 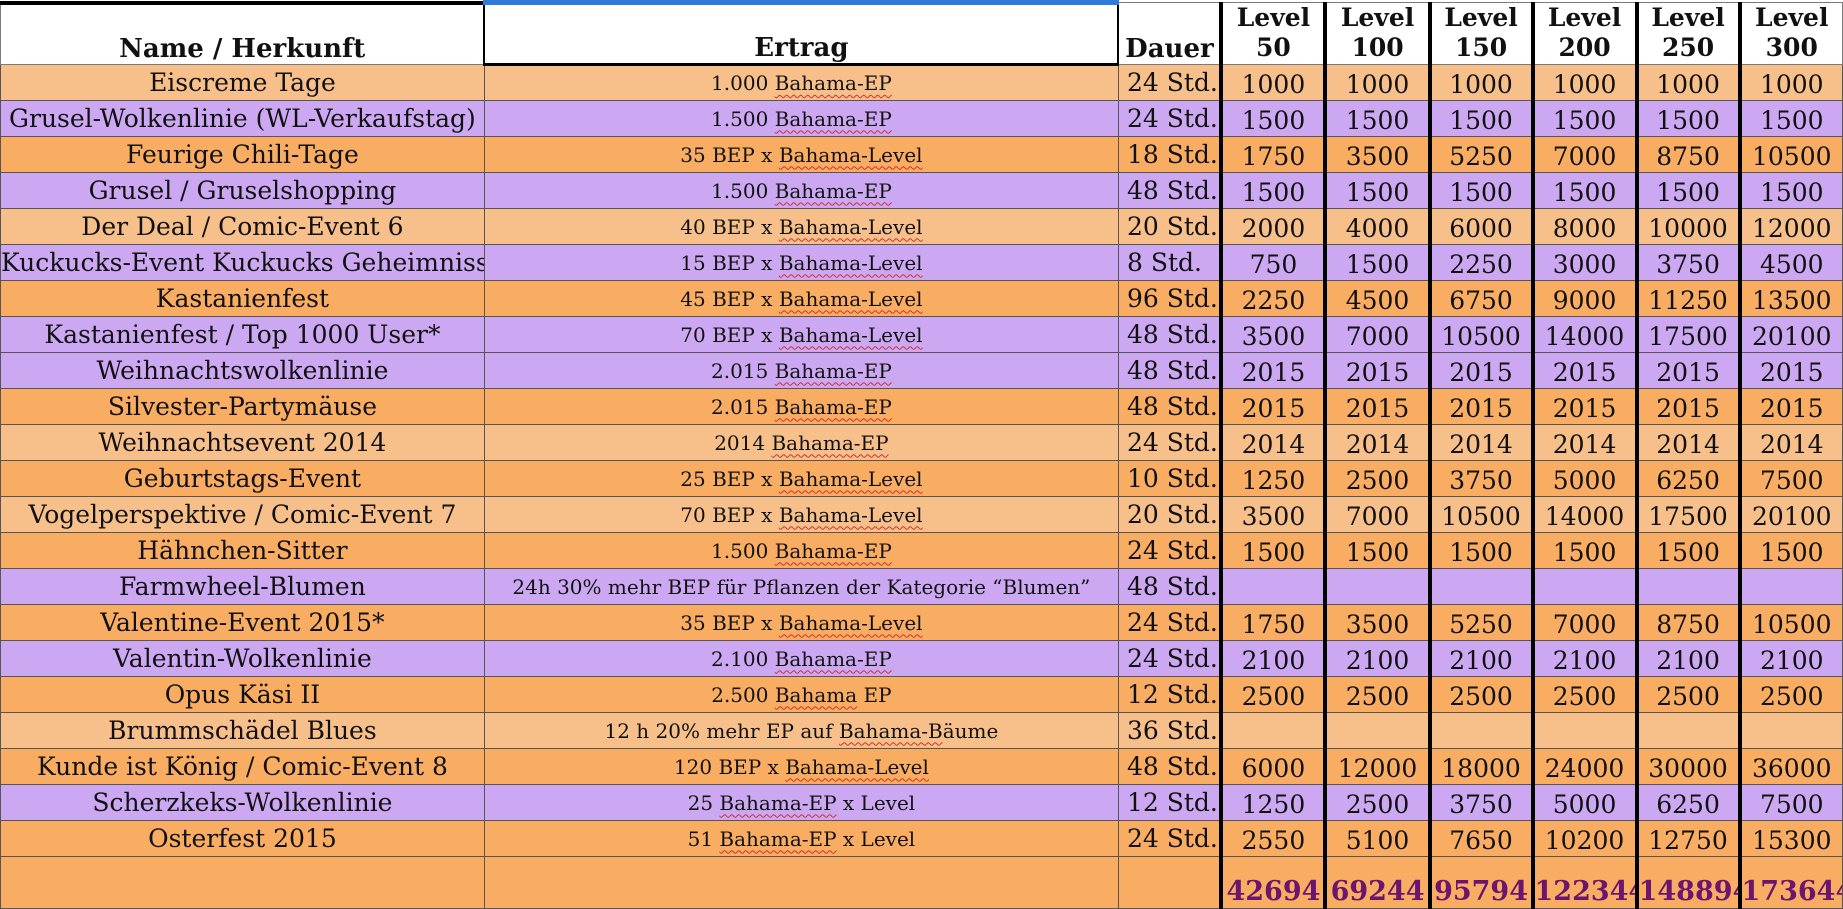 What do you see at coordinates (1377, 838) in the screenshot?
I see `cell-level-value: 5100` at bounding box center [1377, 838].